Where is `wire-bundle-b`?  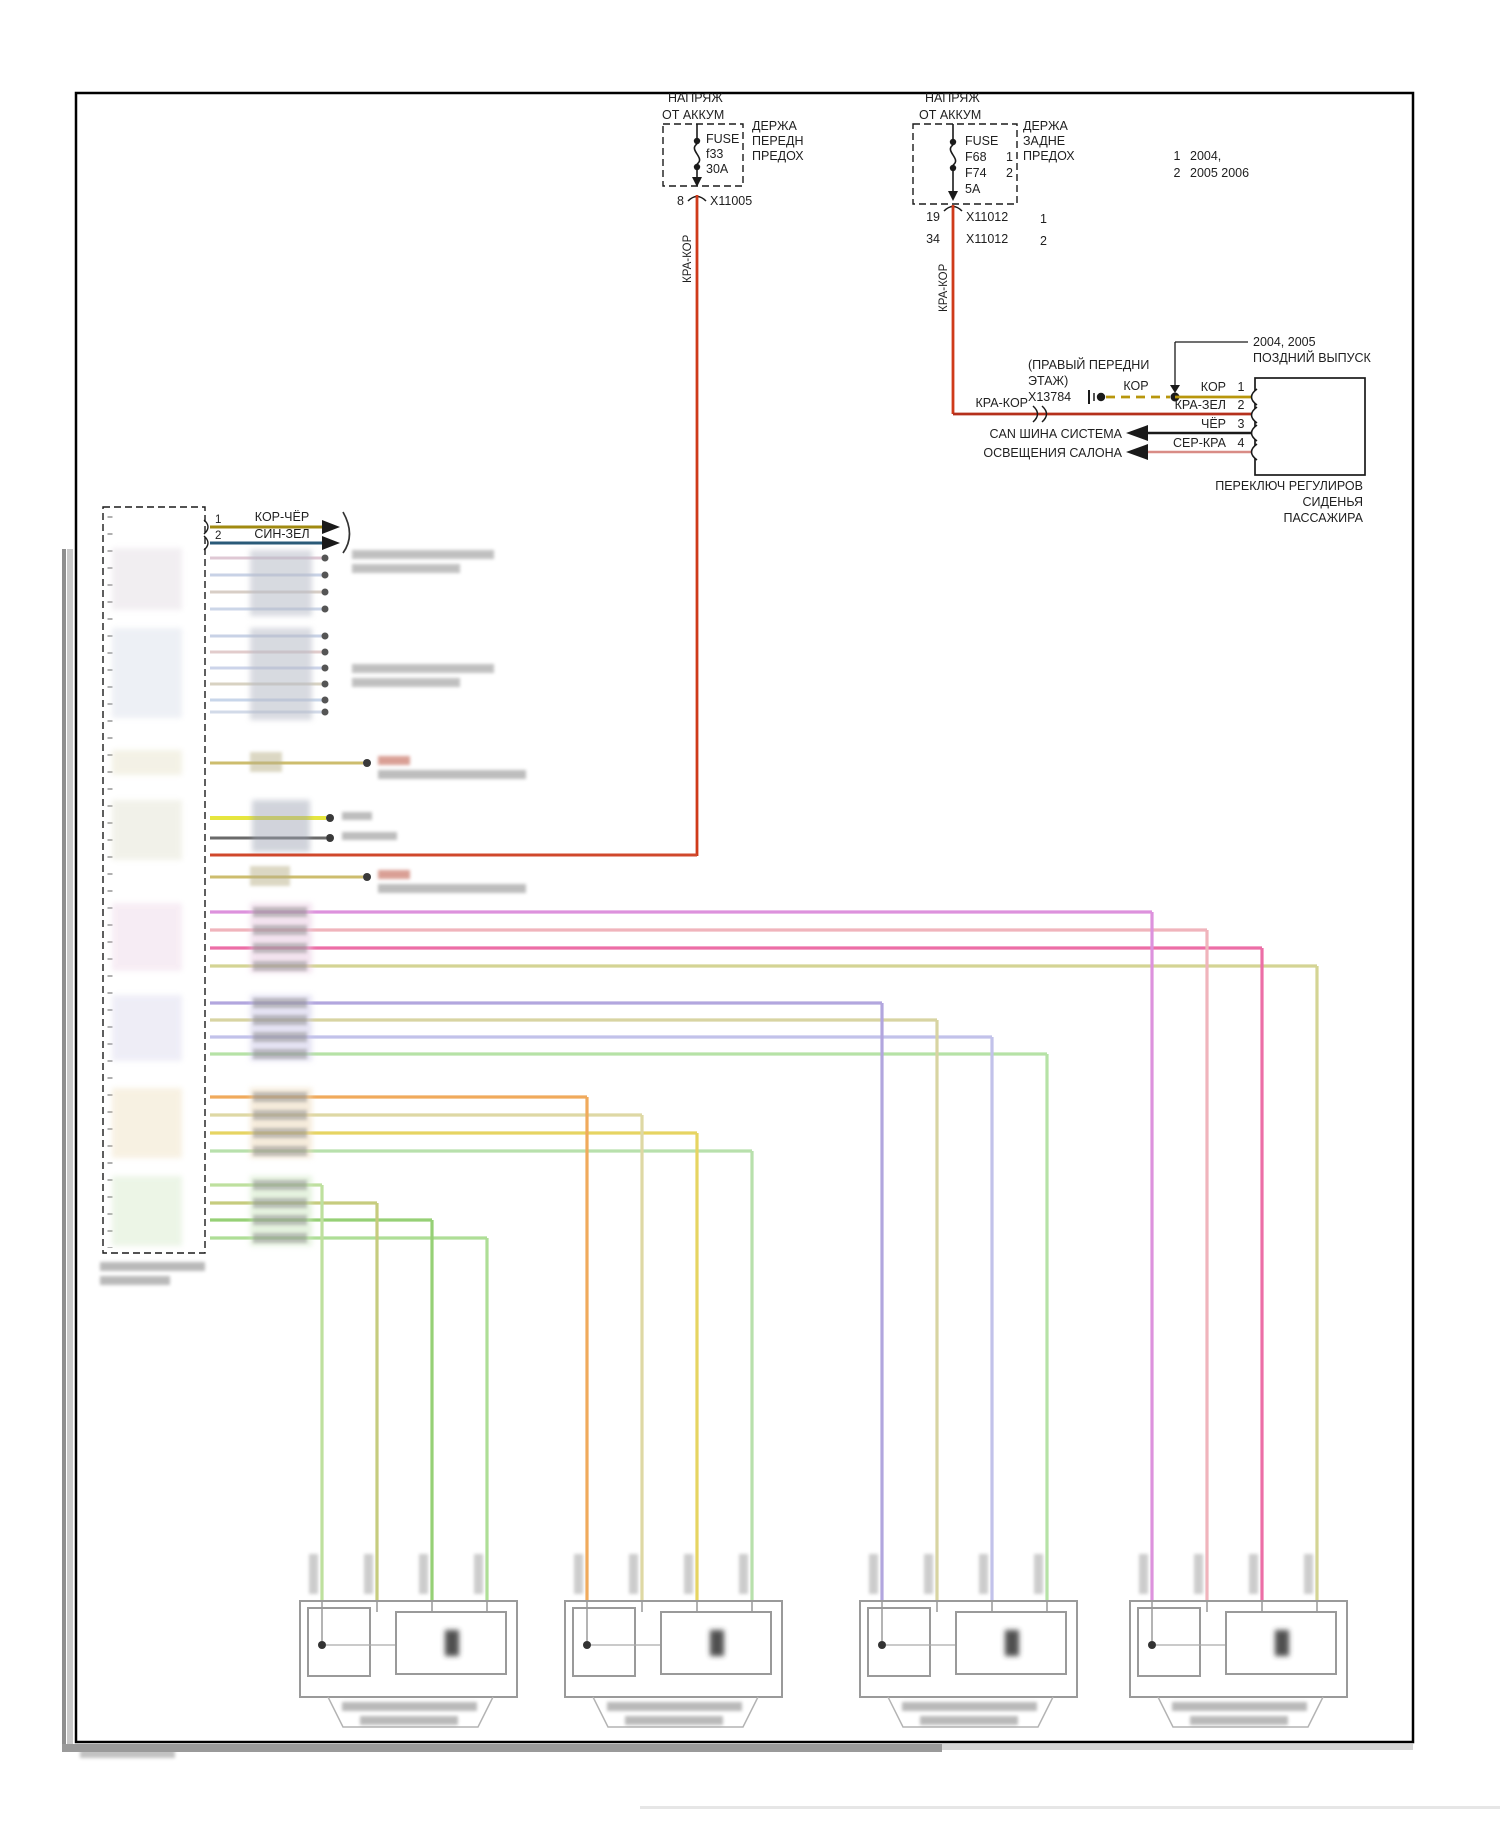 wire-bundle-b is located at coordinates (628, 1028).